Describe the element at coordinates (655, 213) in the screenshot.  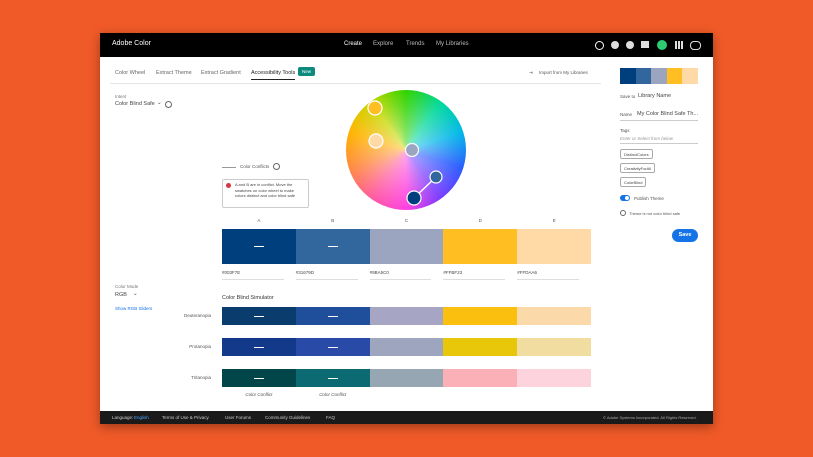
I see `warning: Theme is not color blind safe` at that location.